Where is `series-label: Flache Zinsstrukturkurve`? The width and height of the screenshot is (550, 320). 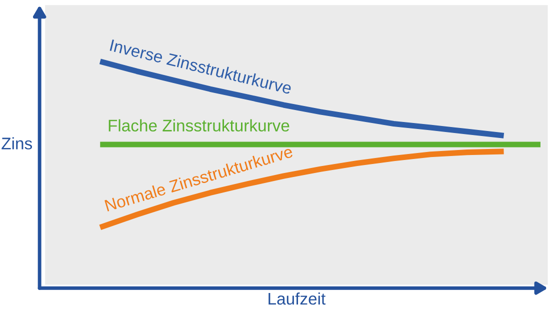
series-label: Flache Zinsstrukturkurve is located at coordinates (199, 125).